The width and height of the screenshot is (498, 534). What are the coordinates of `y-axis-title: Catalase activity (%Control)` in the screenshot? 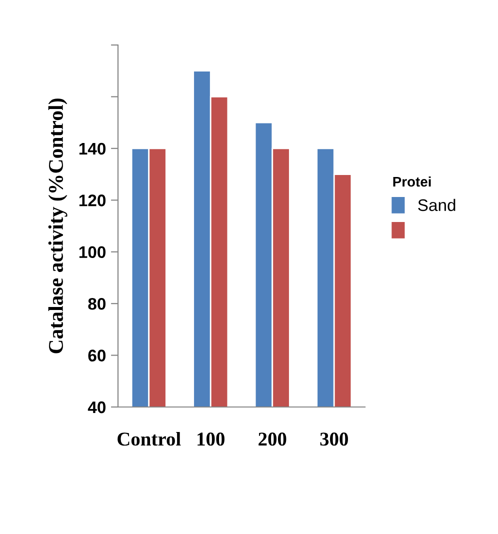 It's located at (58, 226).